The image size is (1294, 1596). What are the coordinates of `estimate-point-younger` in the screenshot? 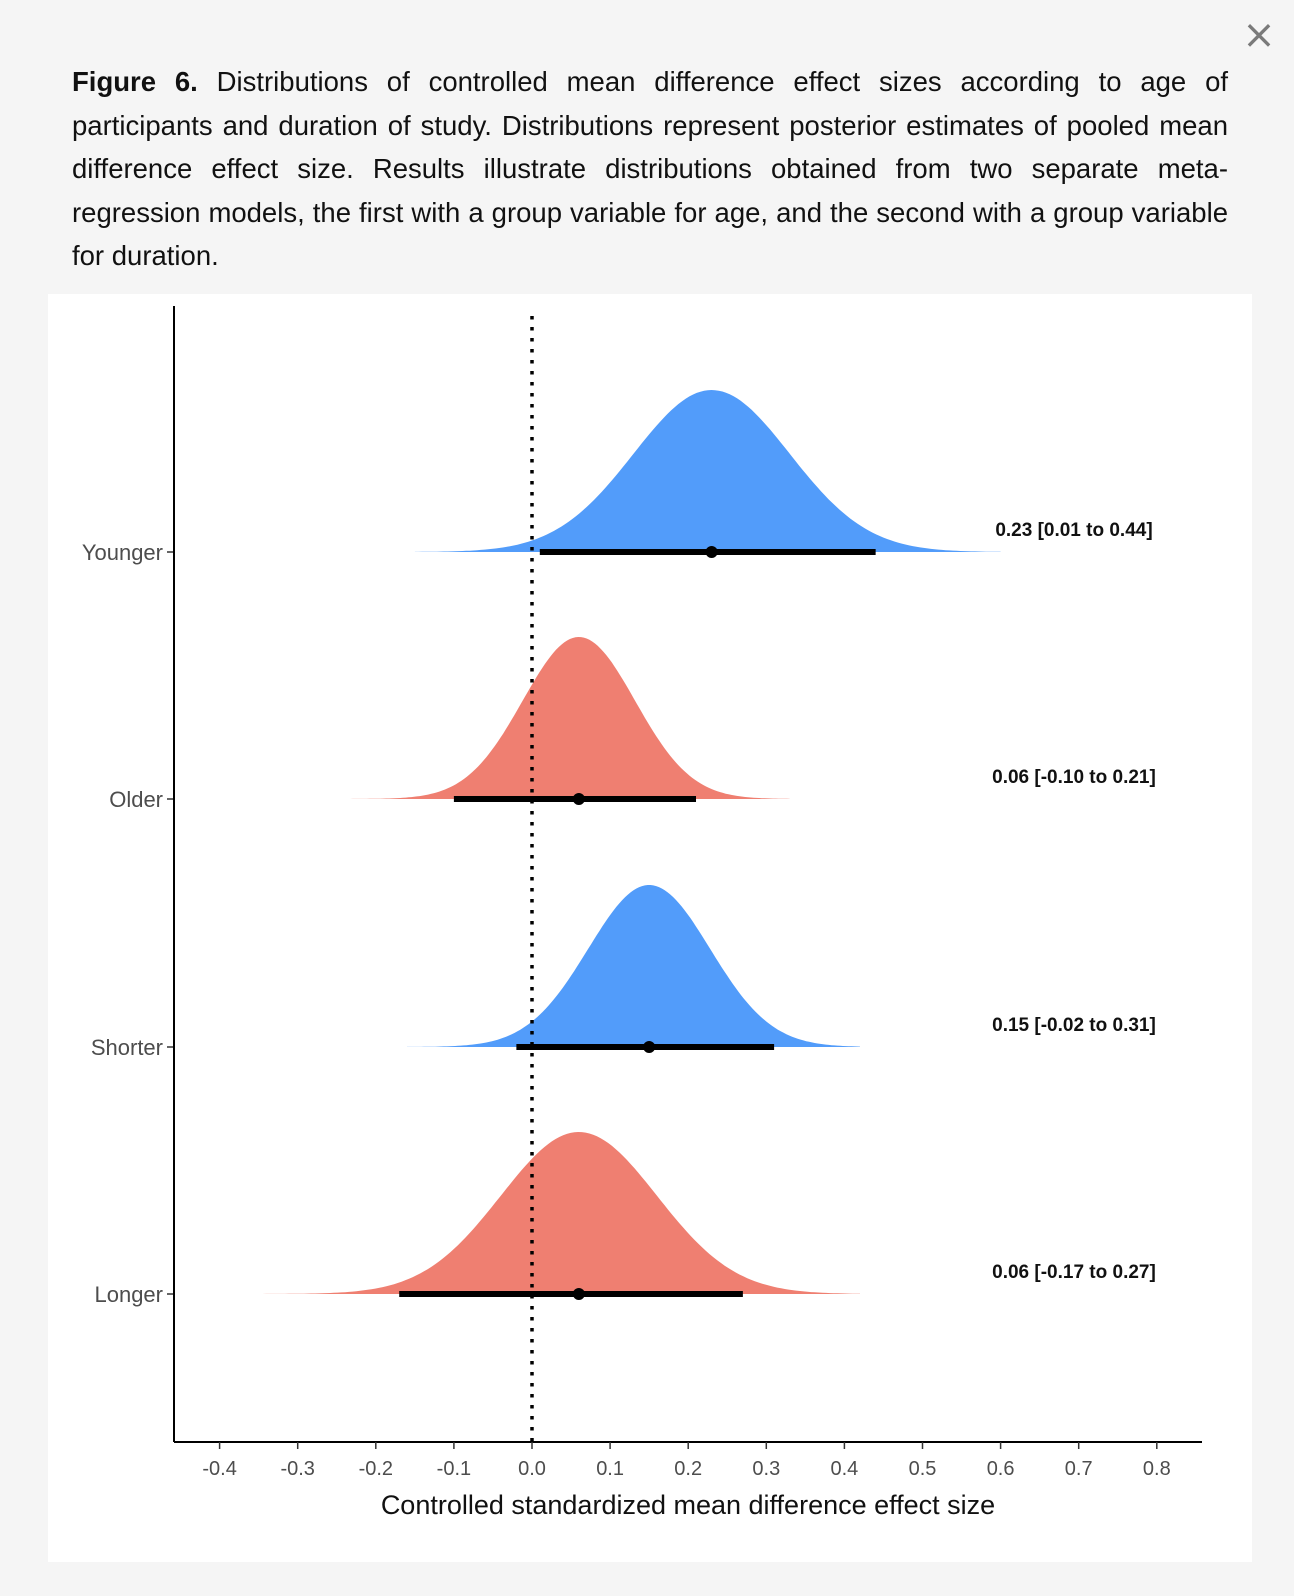 It's located at (711, 552).